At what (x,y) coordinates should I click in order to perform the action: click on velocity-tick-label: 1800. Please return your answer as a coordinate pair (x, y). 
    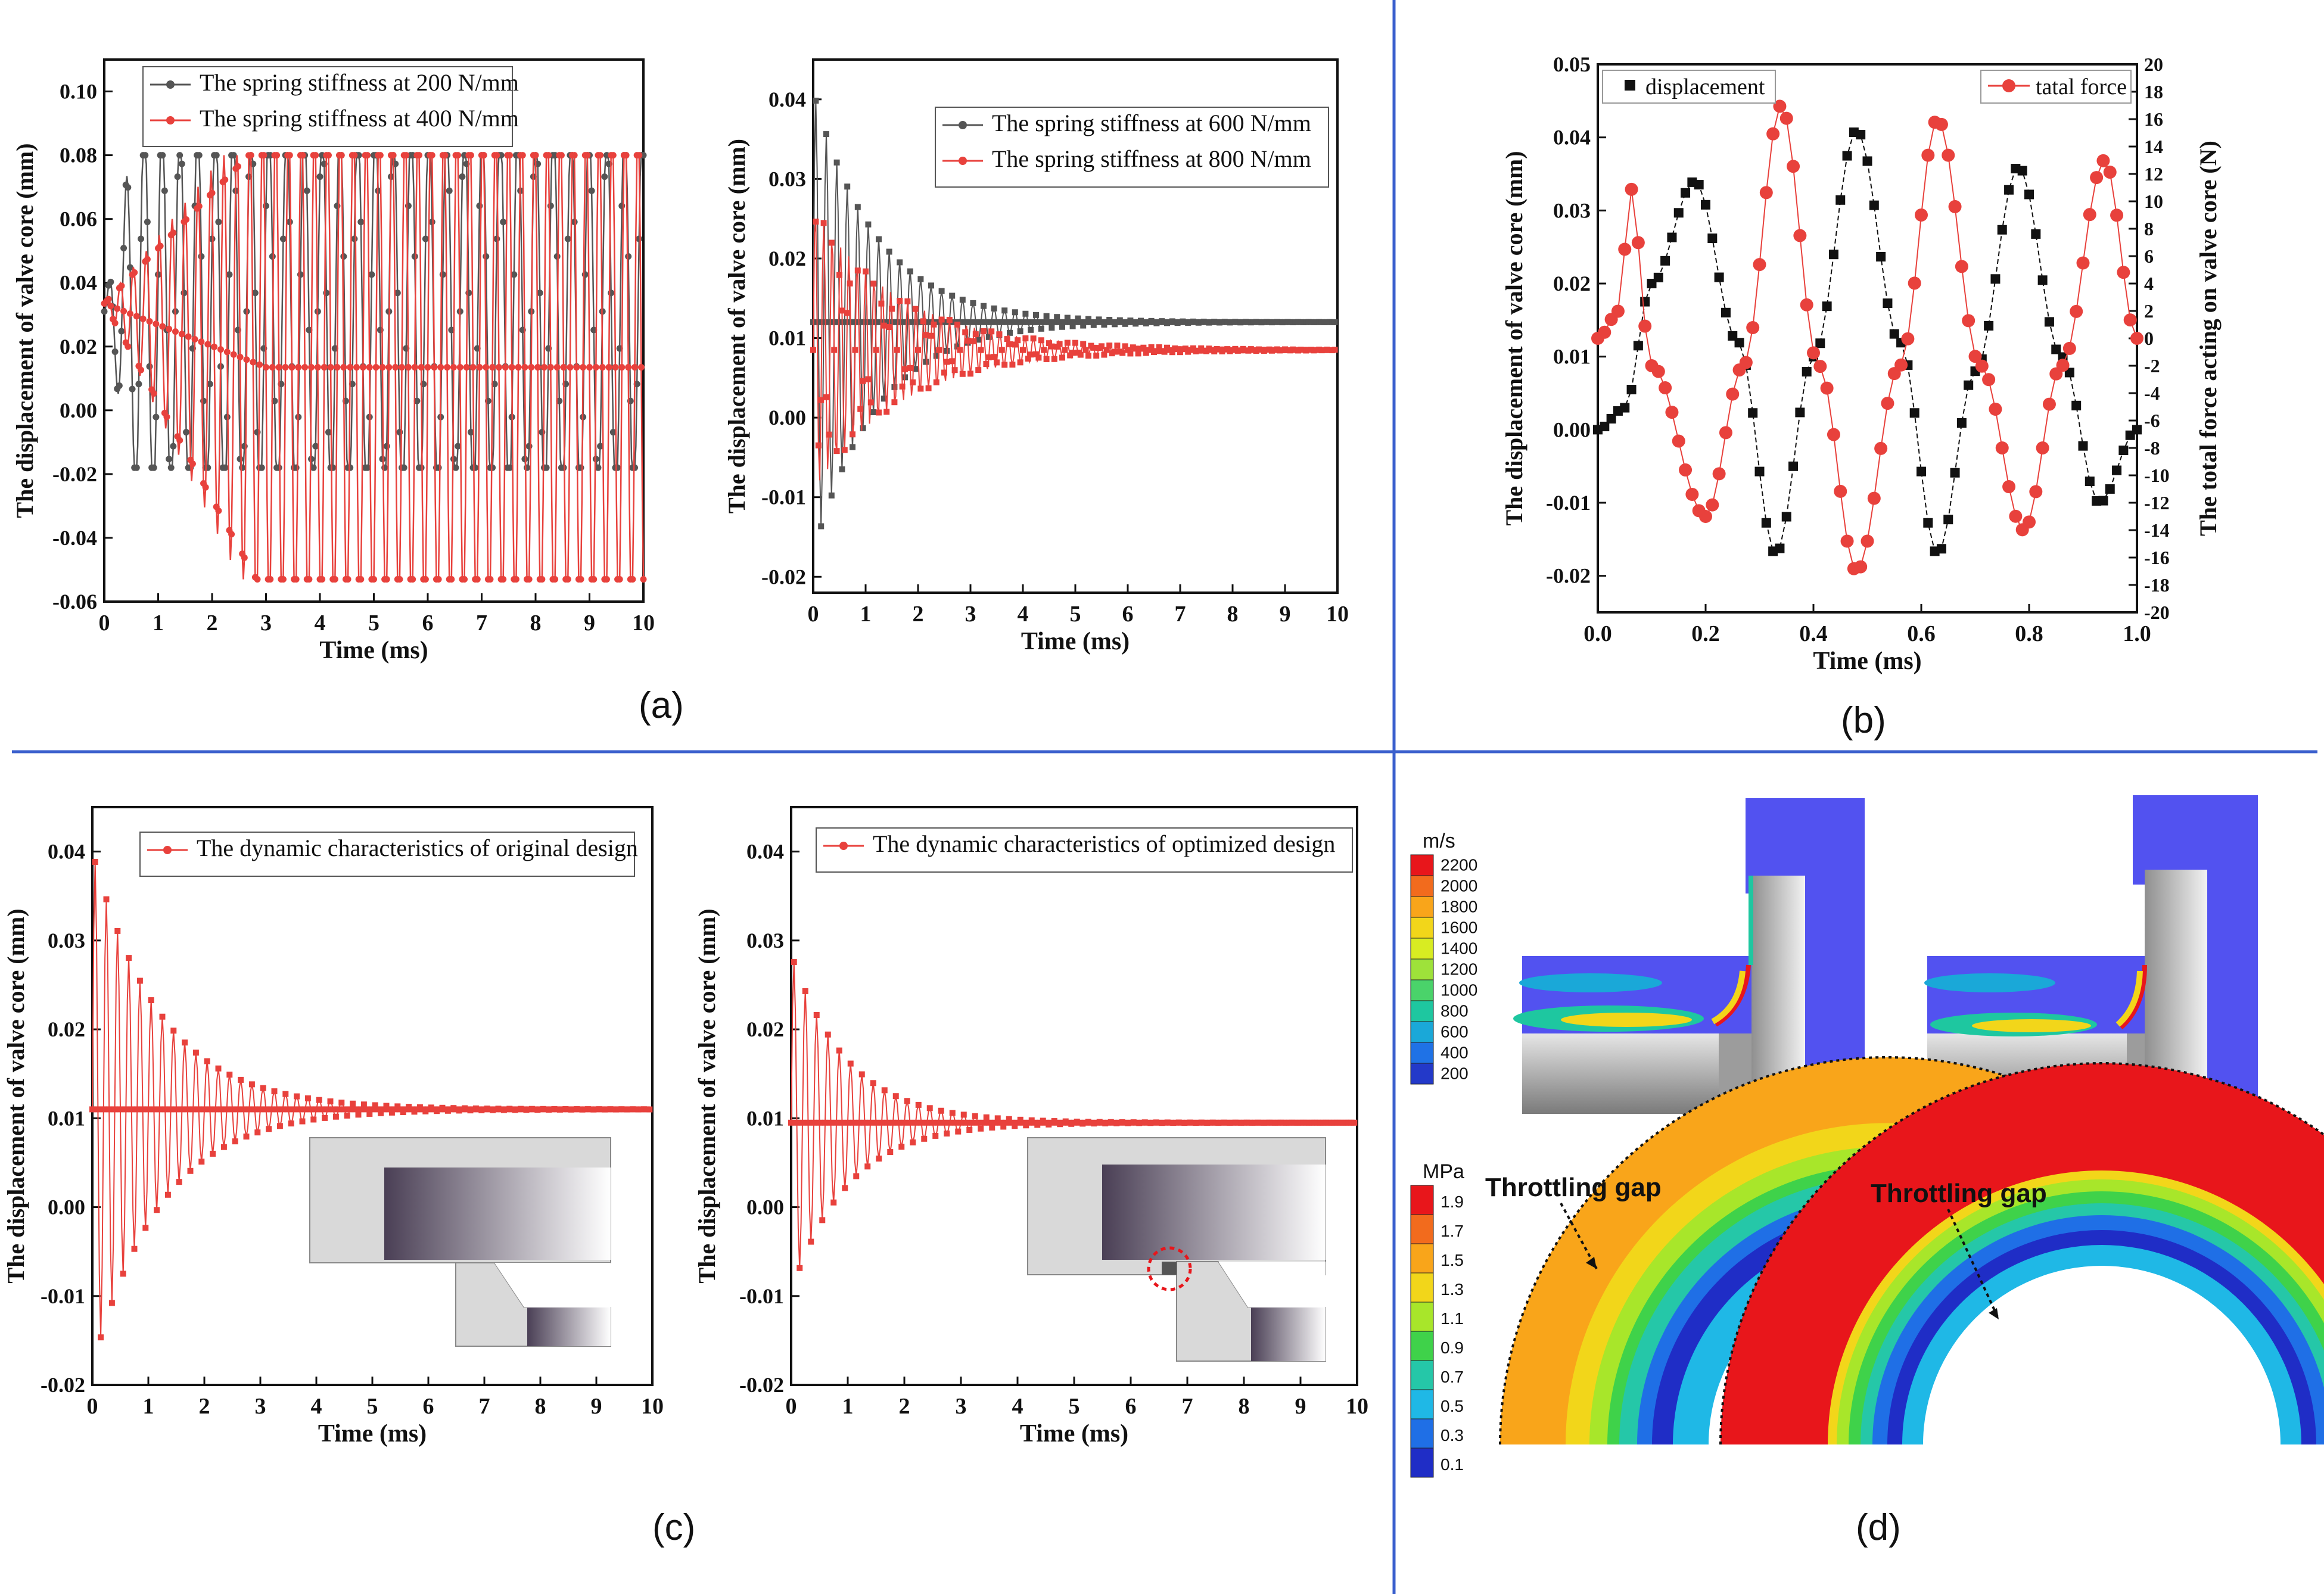
    Looking at the image, I should click on (1459, 906).